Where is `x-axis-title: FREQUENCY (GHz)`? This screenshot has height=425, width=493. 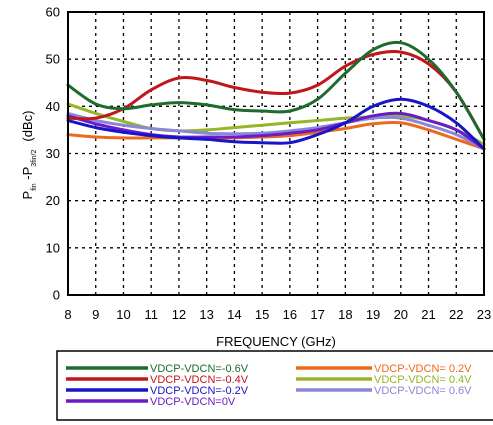
x-axis-title: FREQUENCY (GHz) is located at coordinates (276, 341).